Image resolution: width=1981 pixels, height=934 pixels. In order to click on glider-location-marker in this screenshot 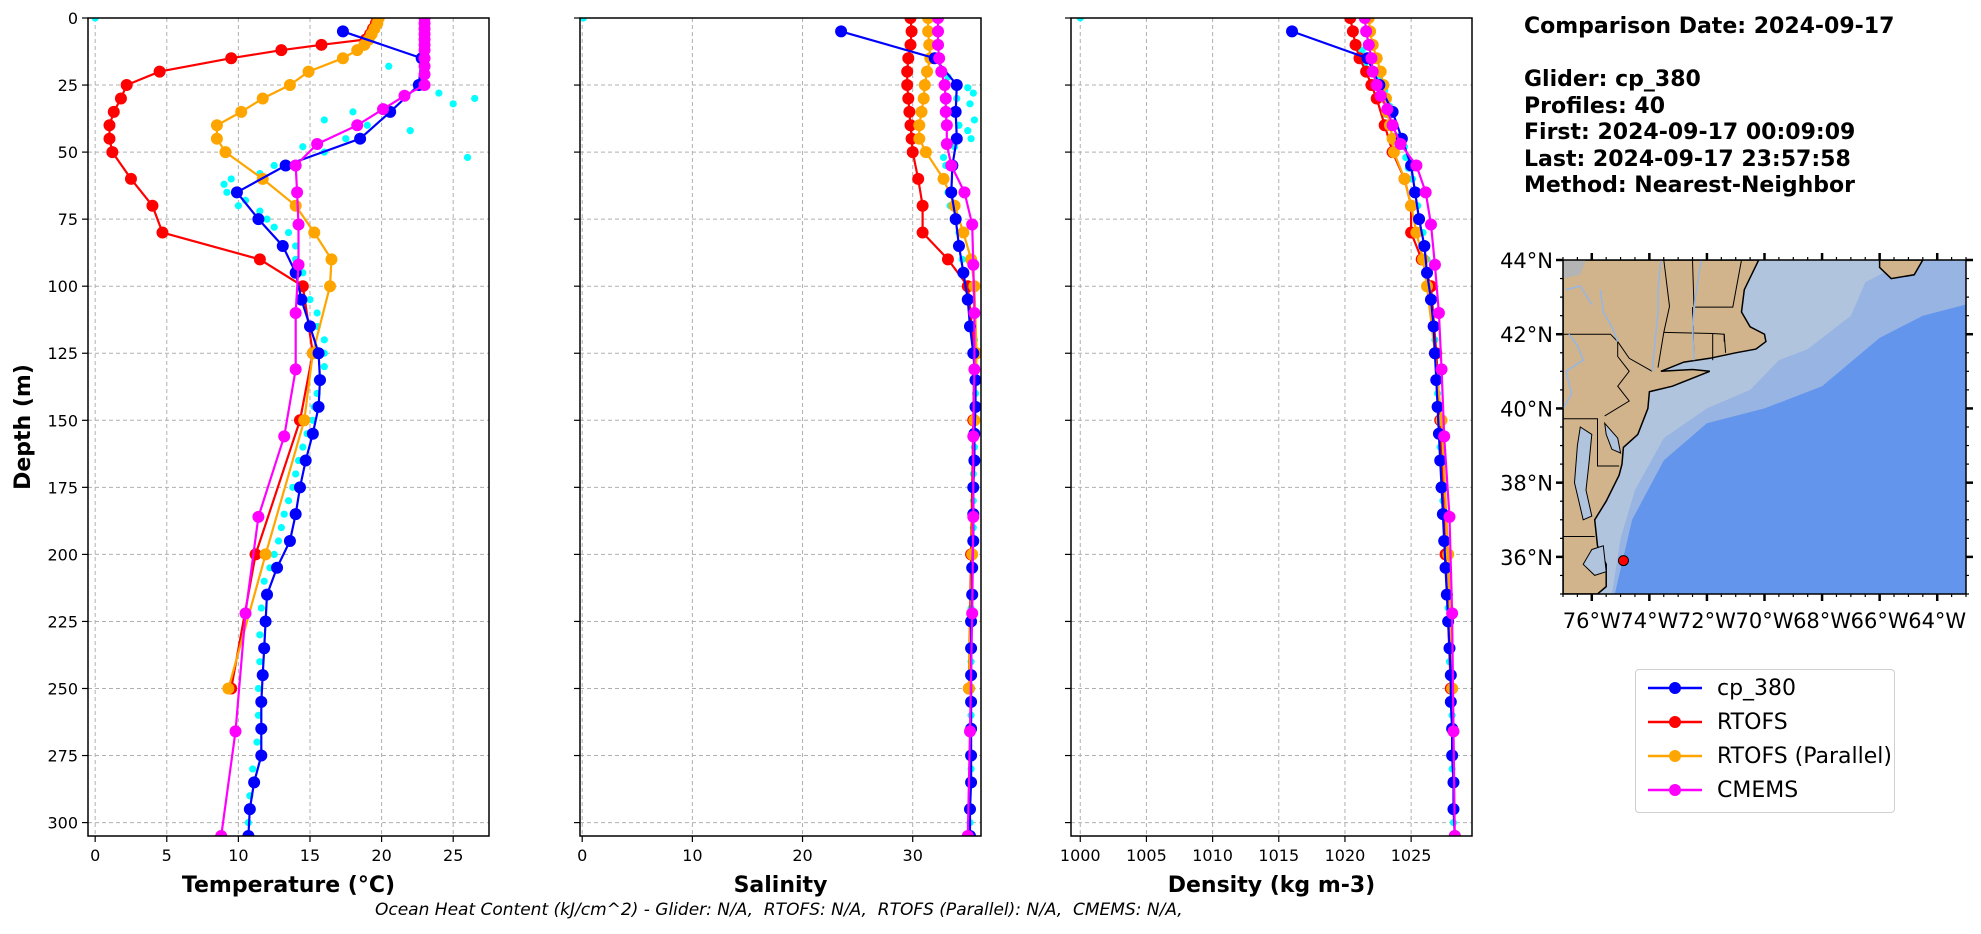, I will do `click(1623, 561)`.